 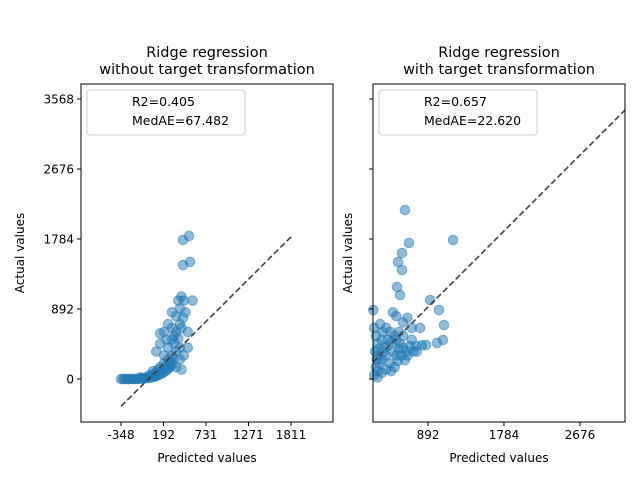 I want to click on y-tick-label: 3568, so click(x=58, y=99).